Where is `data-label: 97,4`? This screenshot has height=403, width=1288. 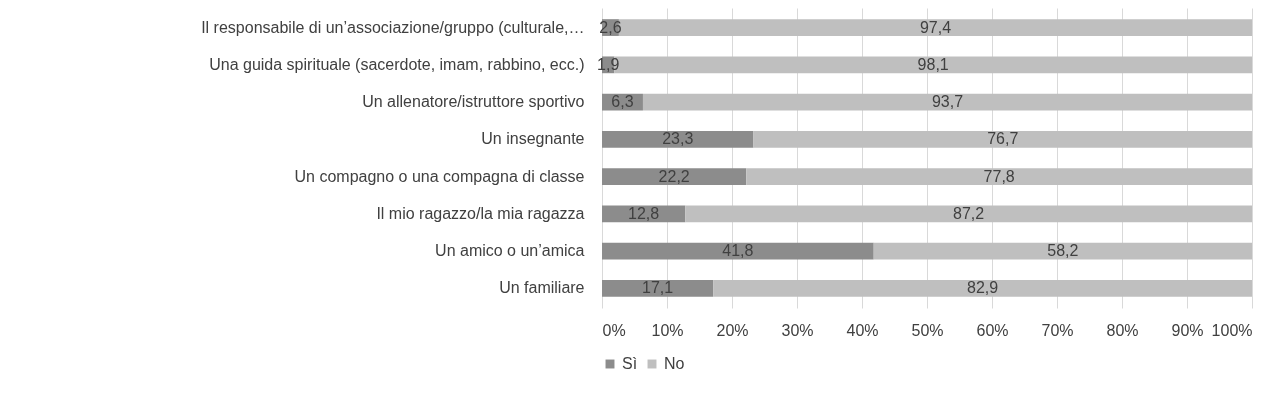
data-label: 97,4 is located at coordinates (935, 27).